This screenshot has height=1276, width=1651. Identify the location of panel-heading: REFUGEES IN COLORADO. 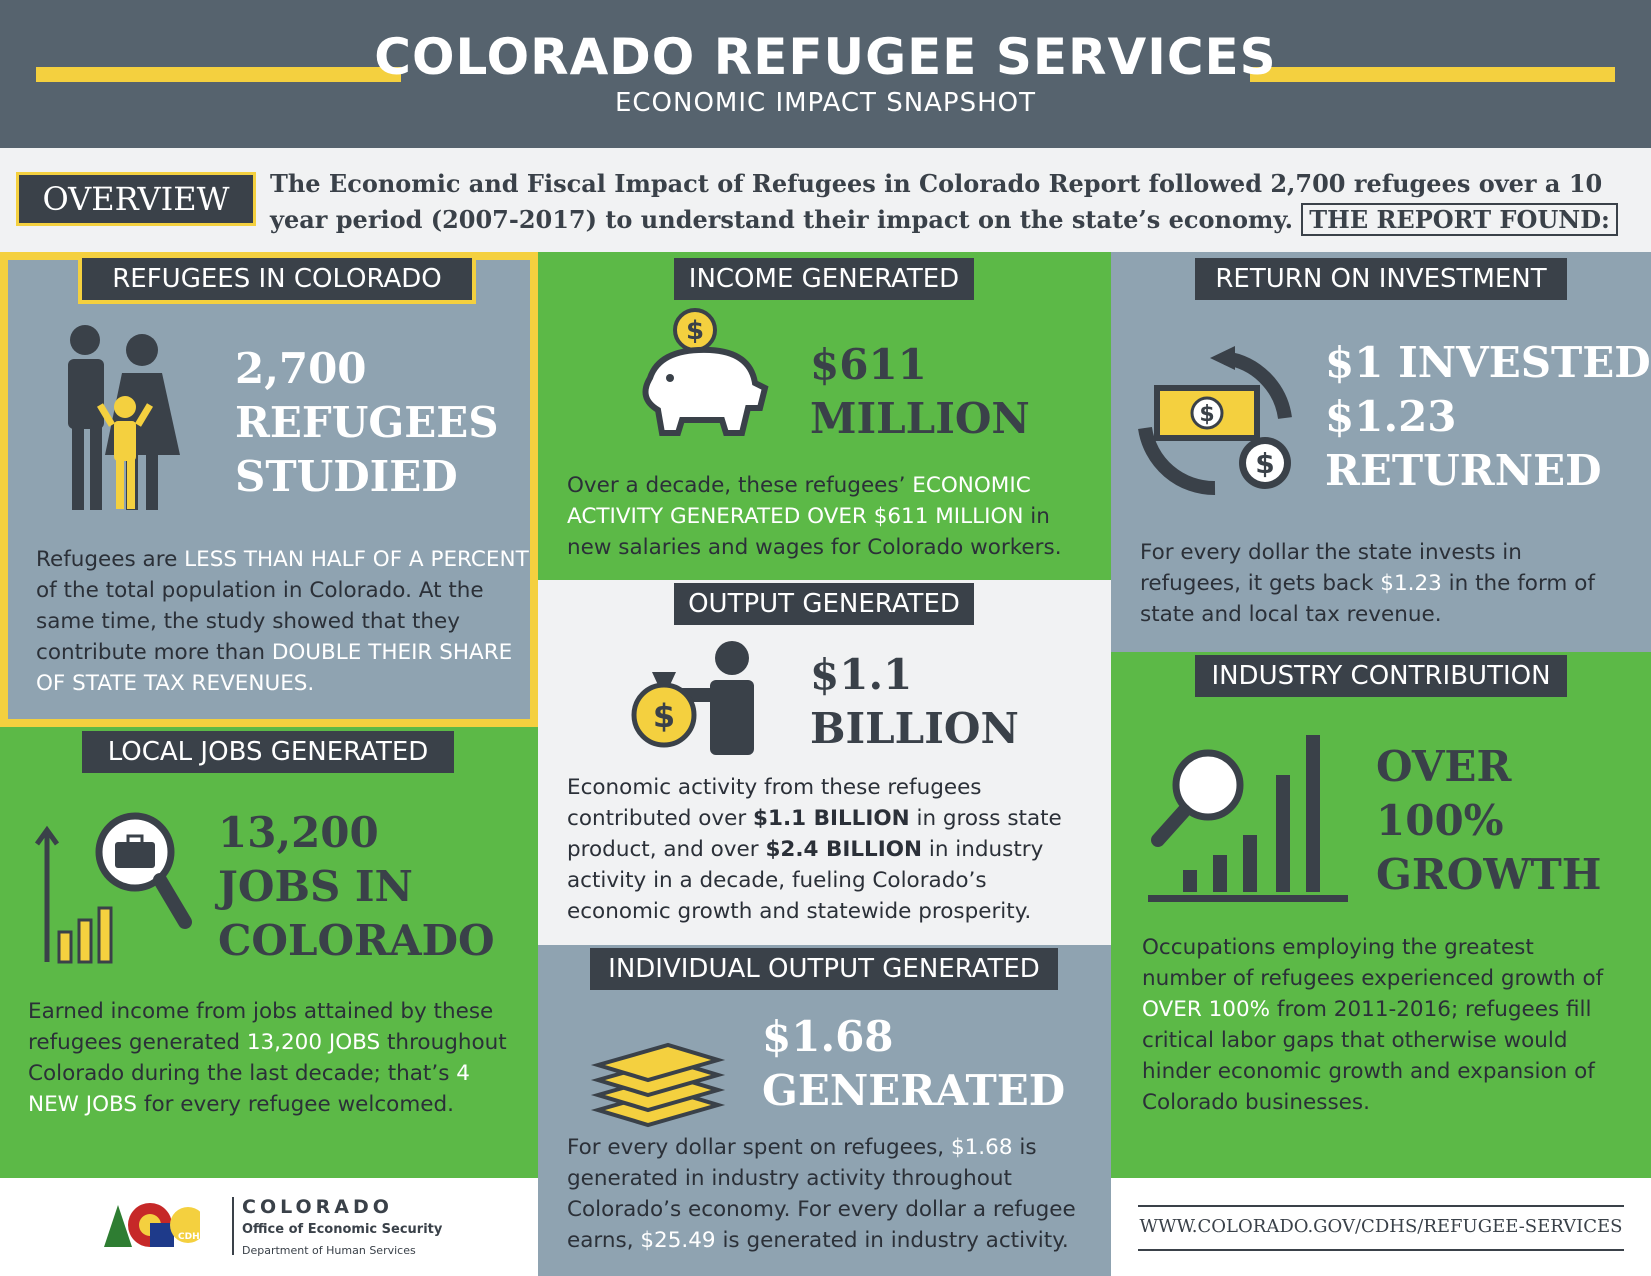
(277, 279).